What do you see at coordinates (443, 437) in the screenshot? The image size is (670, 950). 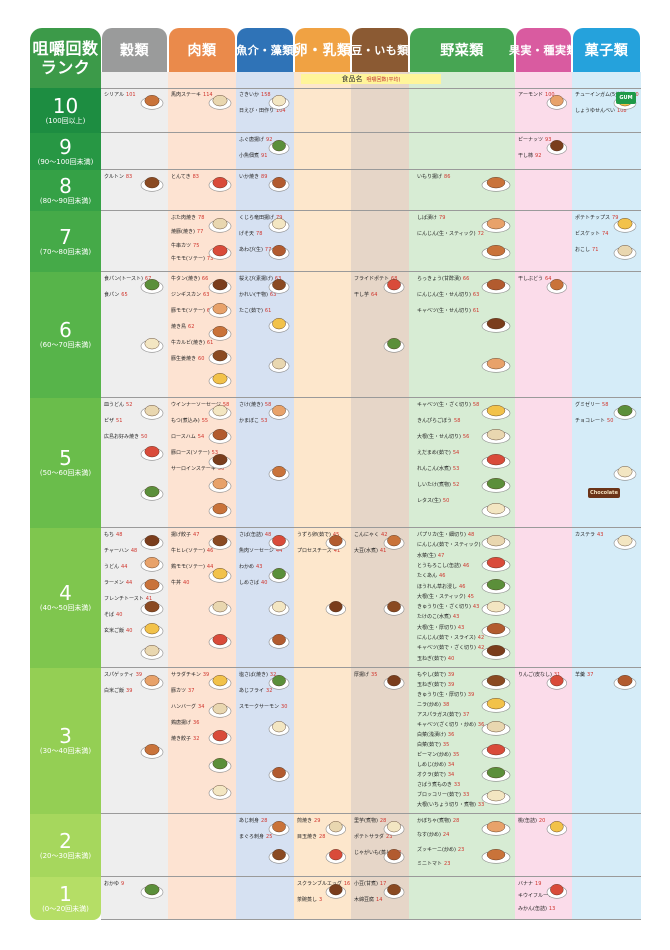 I see `food-label: 大根(生・せん切り) 56` at bounding box center [443, 437].